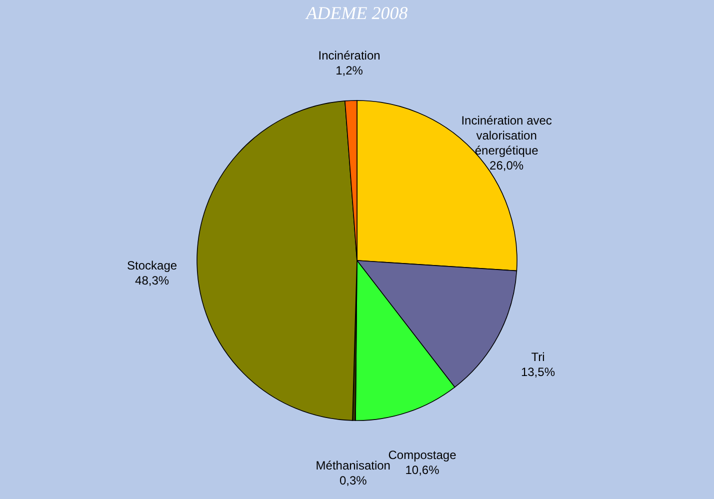 The image size is (714, 499). What do you see at coordinates (356, 13) in the screenshot?
I see `chart-title: ADEME 2008` at bounding box center [356, 13].